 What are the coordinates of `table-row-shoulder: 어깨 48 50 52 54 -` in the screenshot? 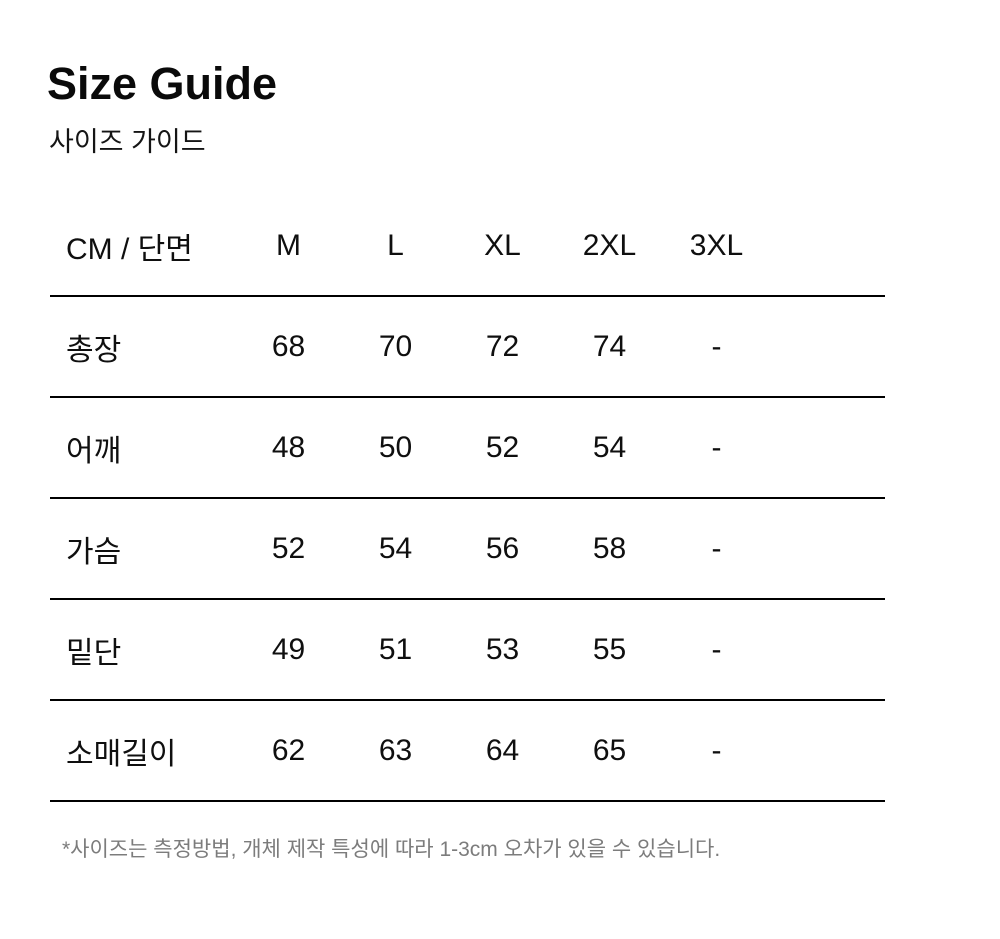 It's located at (467, 448).